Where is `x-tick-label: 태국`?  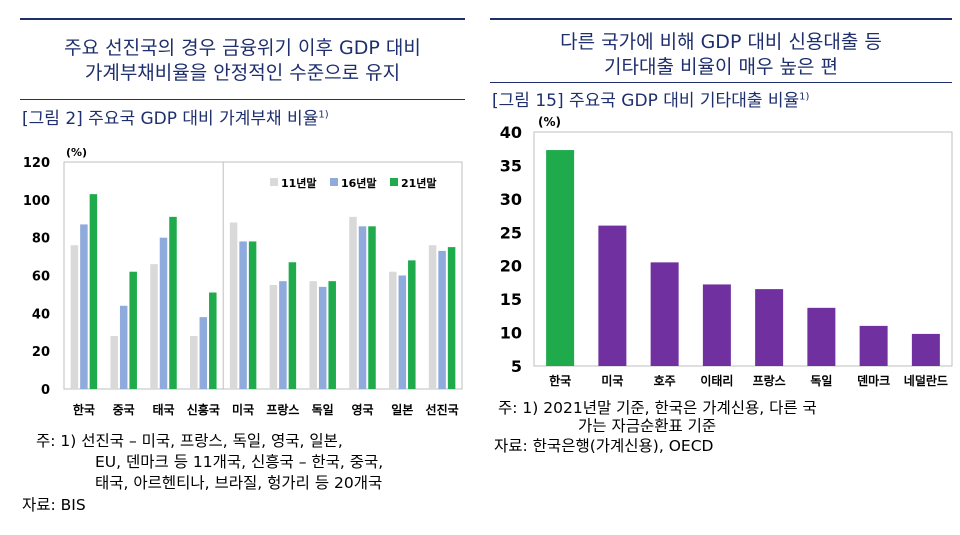
x-tick-label: 태국 is located at coordinates (163, 409).